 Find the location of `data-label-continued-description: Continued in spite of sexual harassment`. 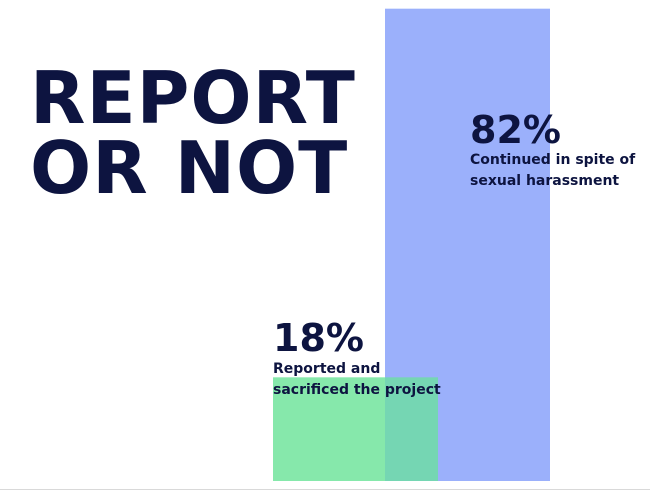

data-label-continued-description: Continued in spite of sexual harassment is located at coordinates (552, 171).